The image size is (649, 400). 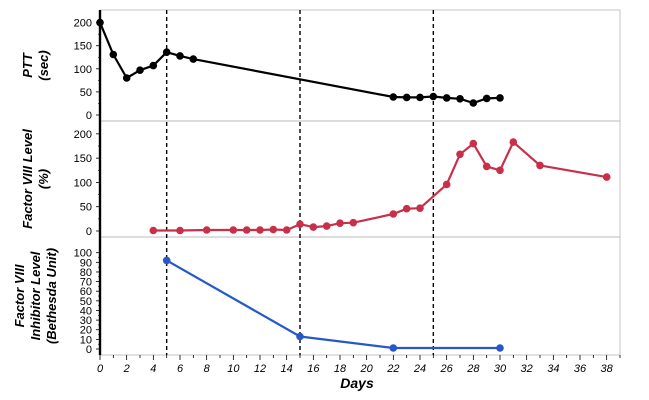 I want to click on y-axis-title: Inhibitor Level, so click(x=35, y=295).